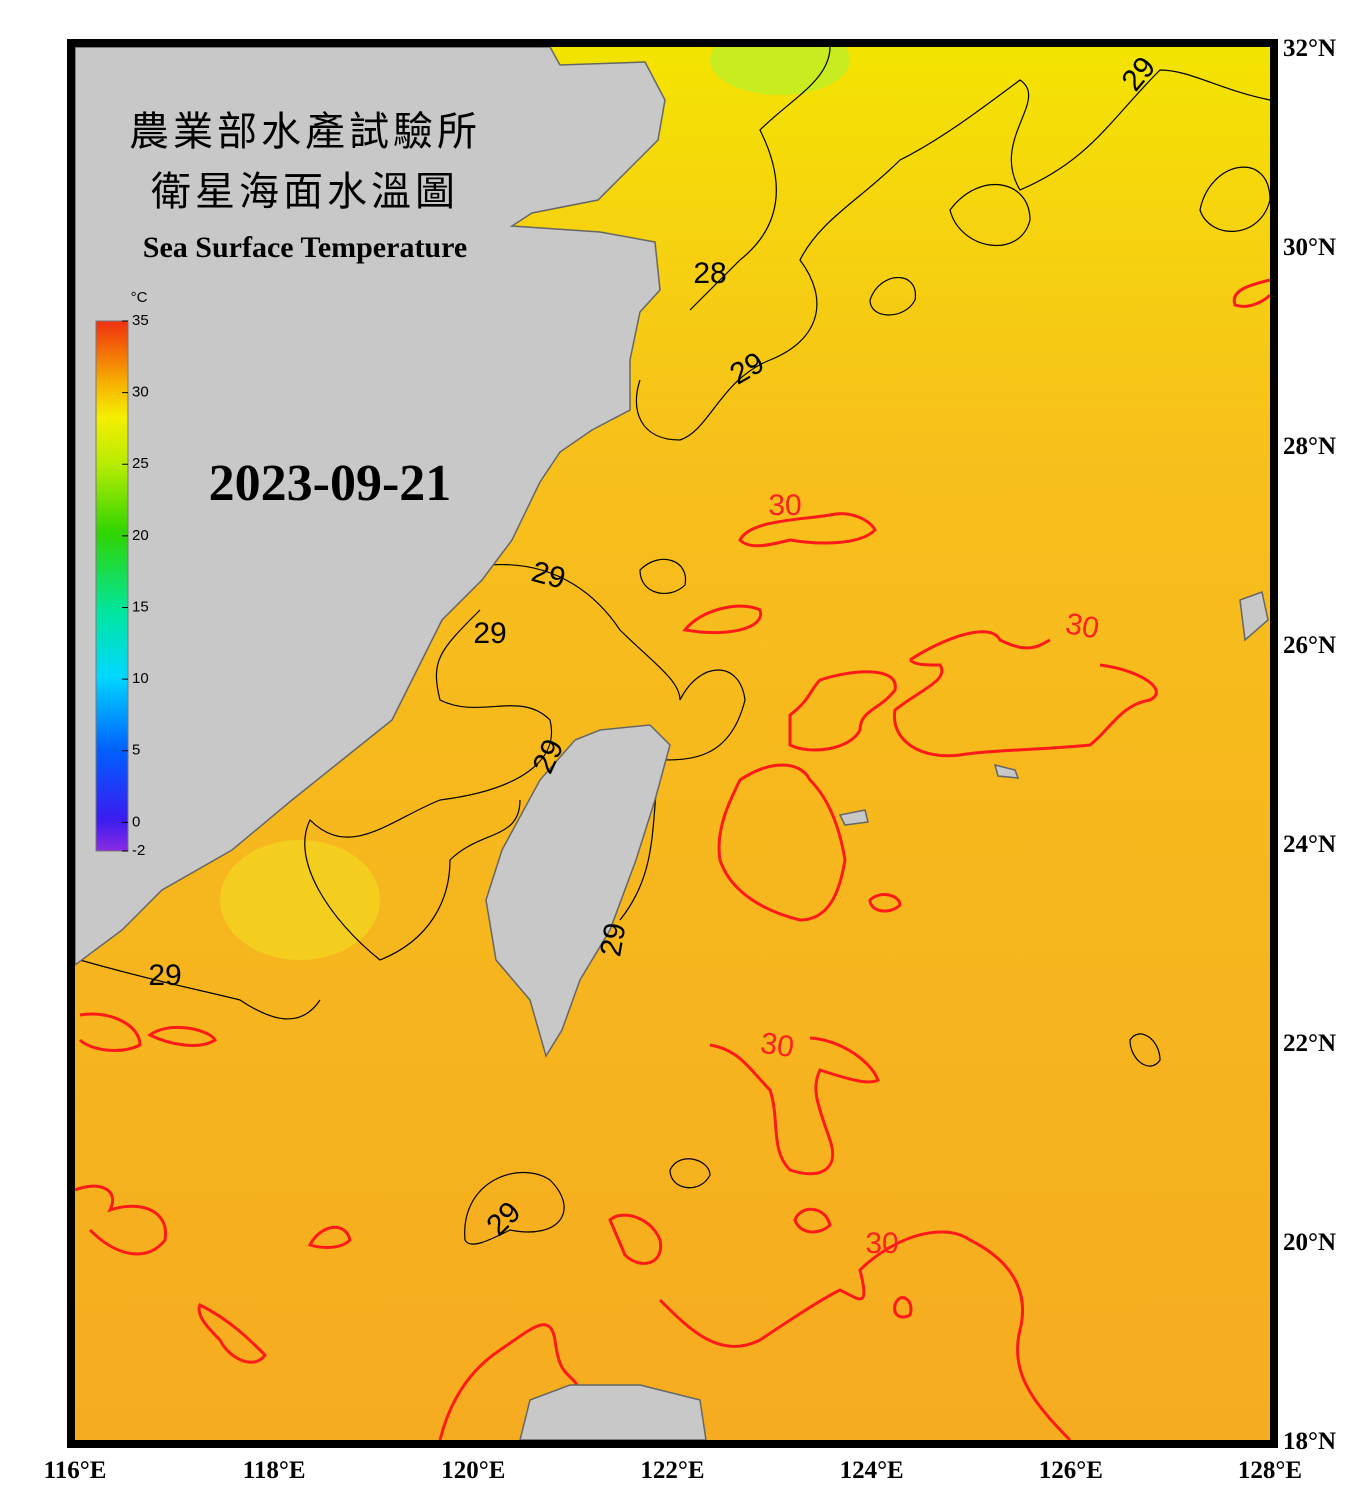 Image resolution: width=1350 pixels, height=1500 pixels. What do you see at coordinates (1309, 446) in the screenshot?
I see `lat-label: 28°N` at bounding box center [1309, 446].